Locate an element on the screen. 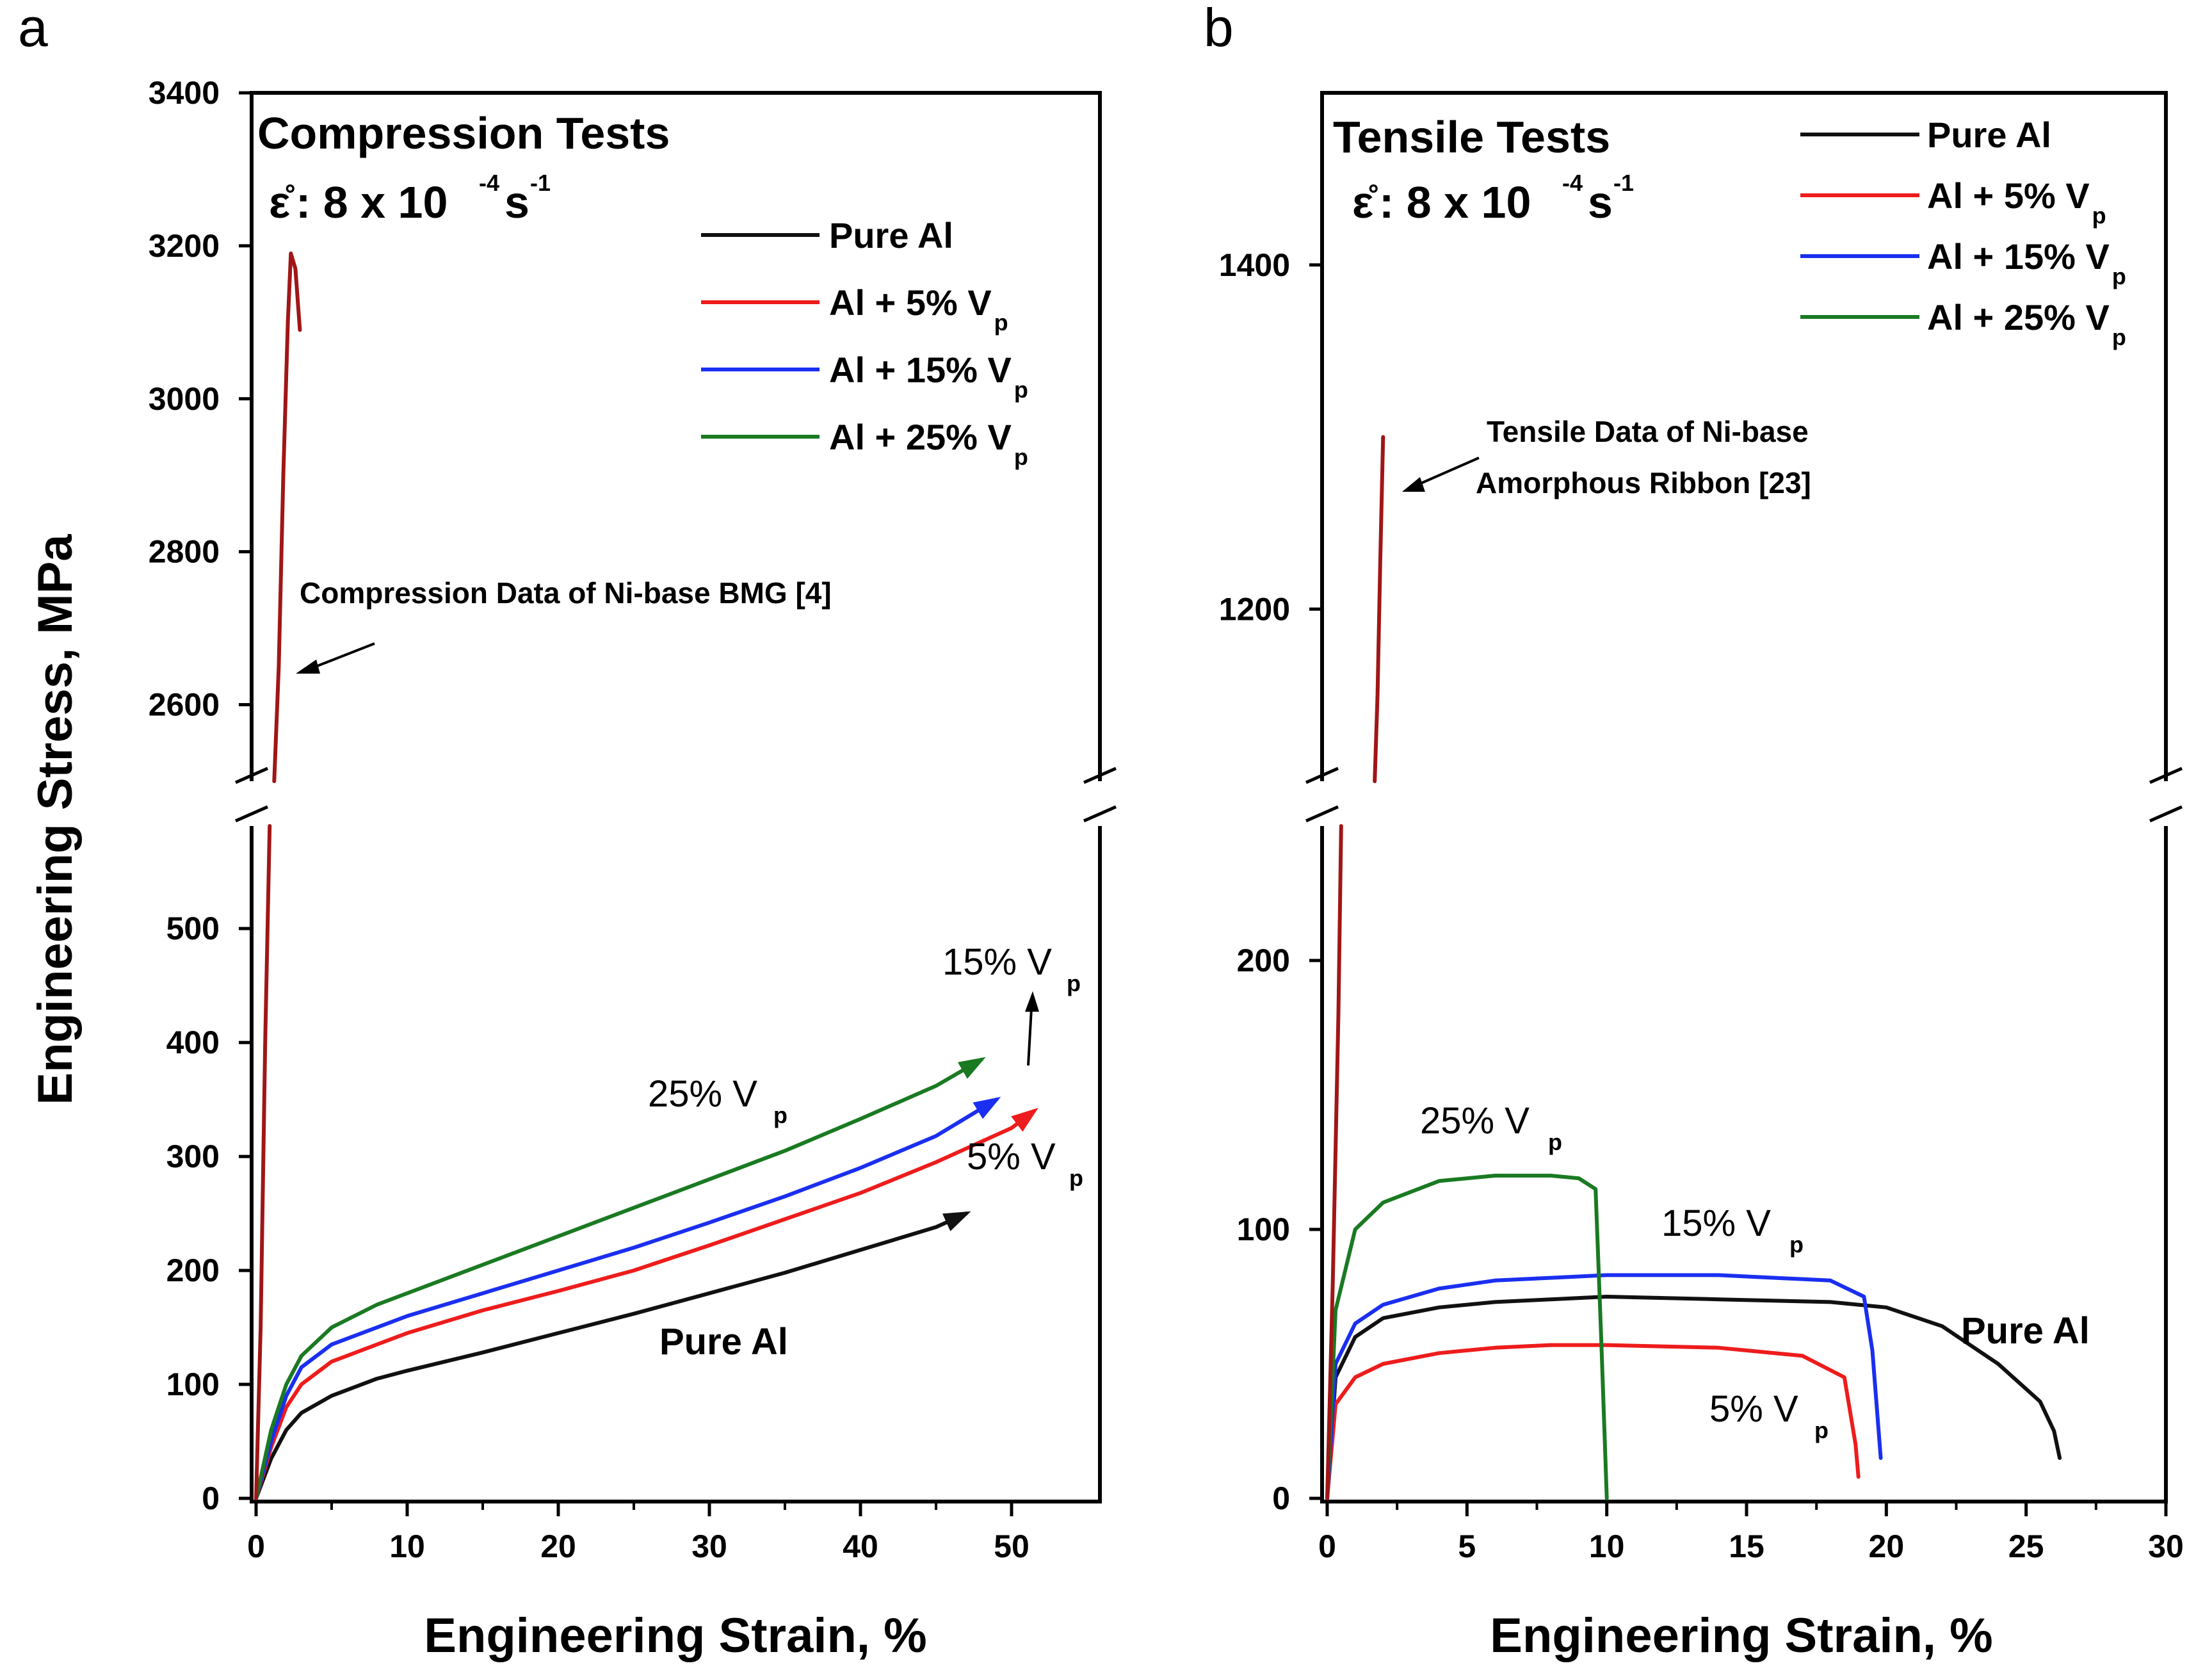 The height and width of the screenshot is (1677, 2212). svg-text: 15% V is located at coordinates (997, 962).